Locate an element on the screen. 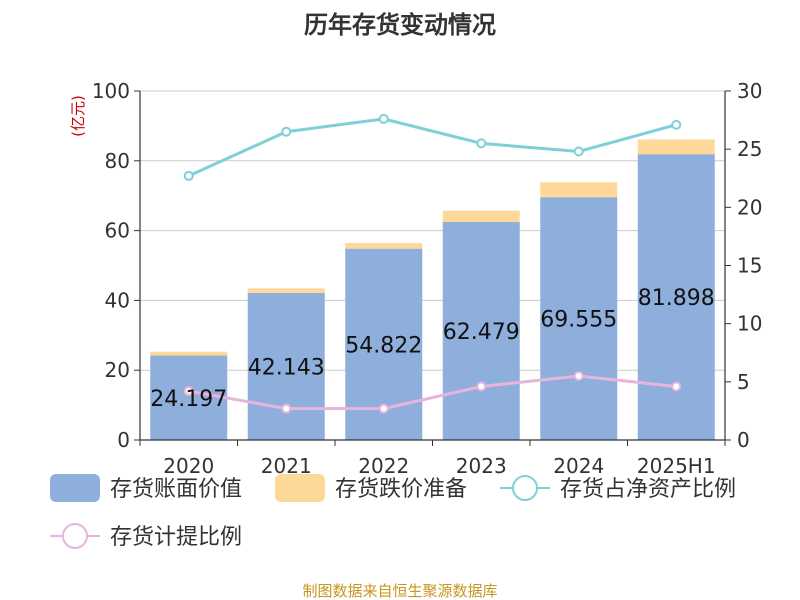 The width and height of the screenshot is (800, 600). right-tick-label: 25 is located at coordinates (749, 149).